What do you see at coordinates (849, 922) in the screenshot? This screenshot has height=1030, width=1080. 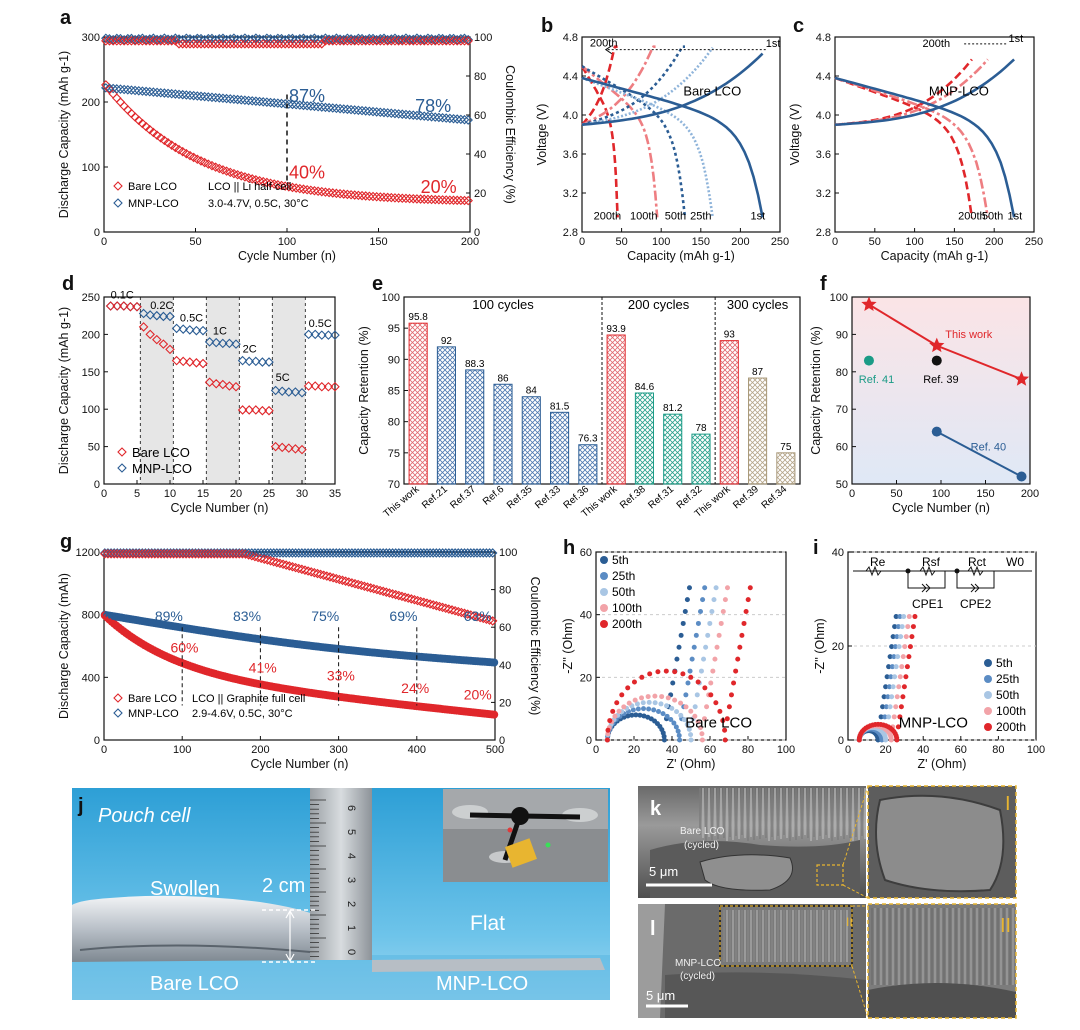 I see `sem-l-zoom-small: II` at bounding box center [849, 922].